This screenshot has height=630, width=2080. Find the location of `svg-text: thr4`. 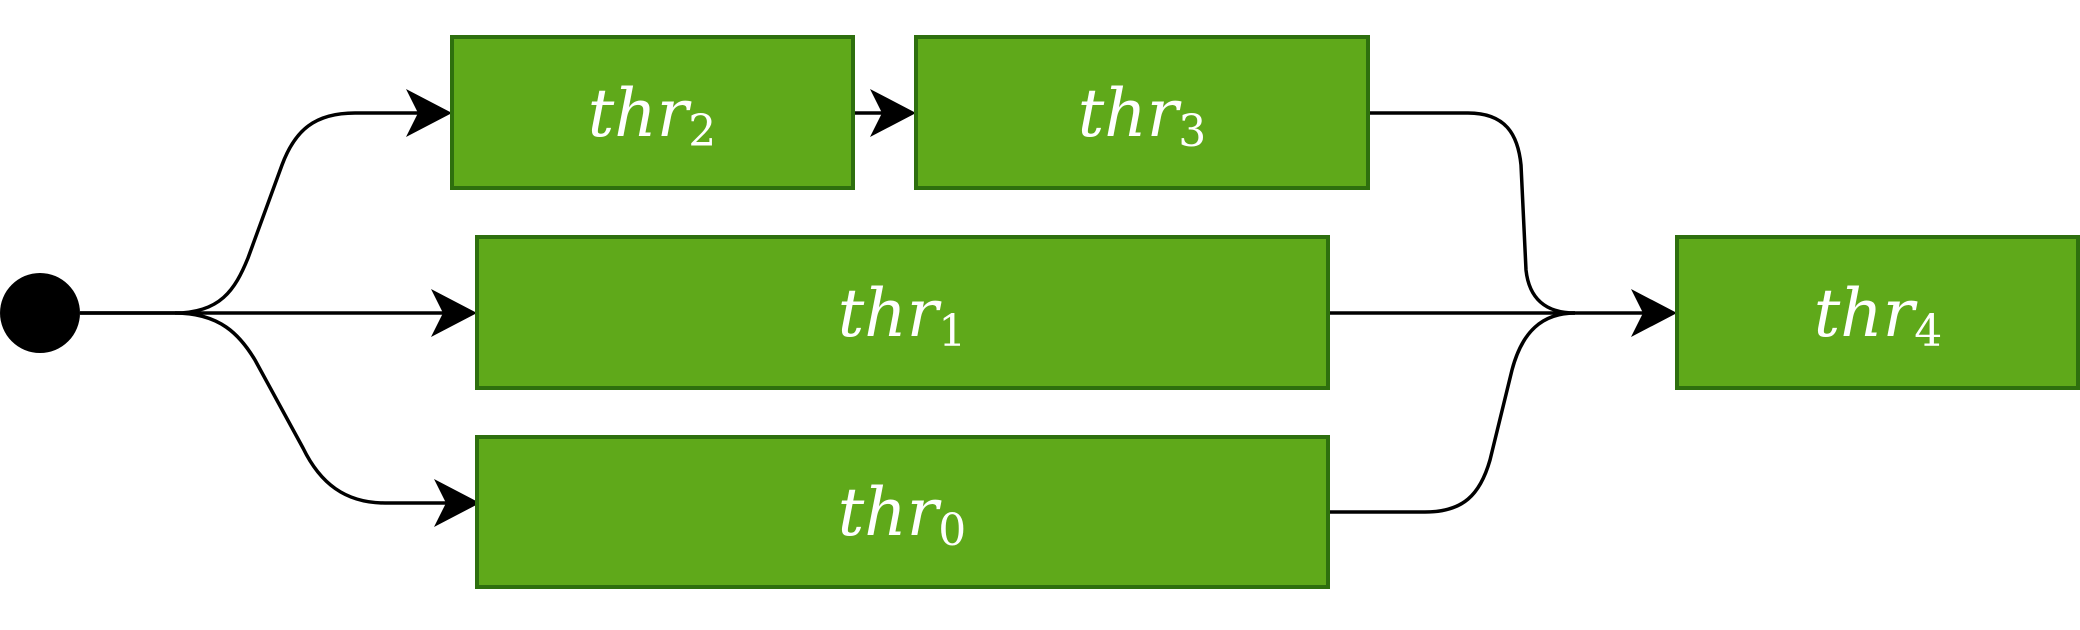

svg-text: thr4 is located at coordinates (1878, 316).